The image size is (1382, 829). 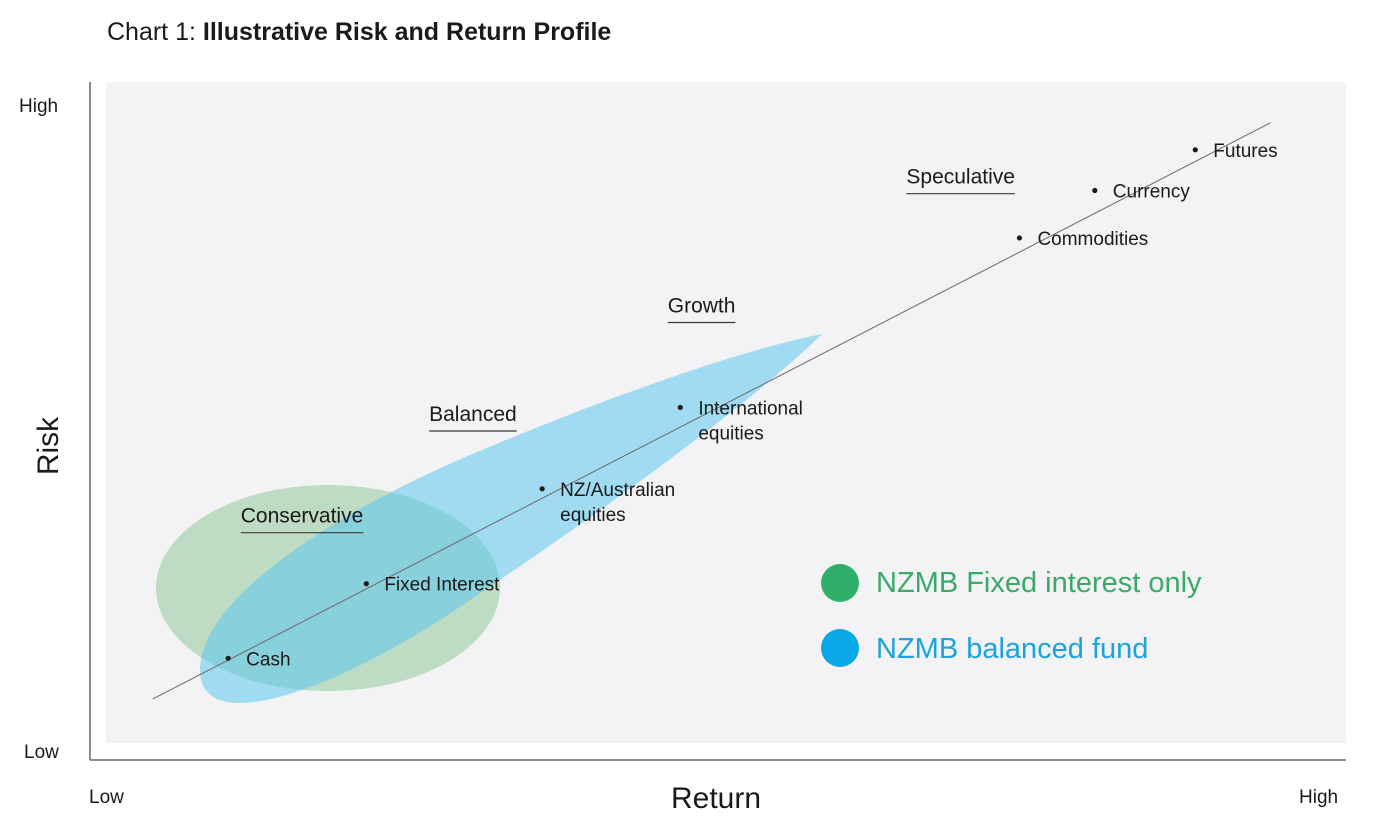 I want to click on point-label-line: Commodities, so click(x=1092, y=239).